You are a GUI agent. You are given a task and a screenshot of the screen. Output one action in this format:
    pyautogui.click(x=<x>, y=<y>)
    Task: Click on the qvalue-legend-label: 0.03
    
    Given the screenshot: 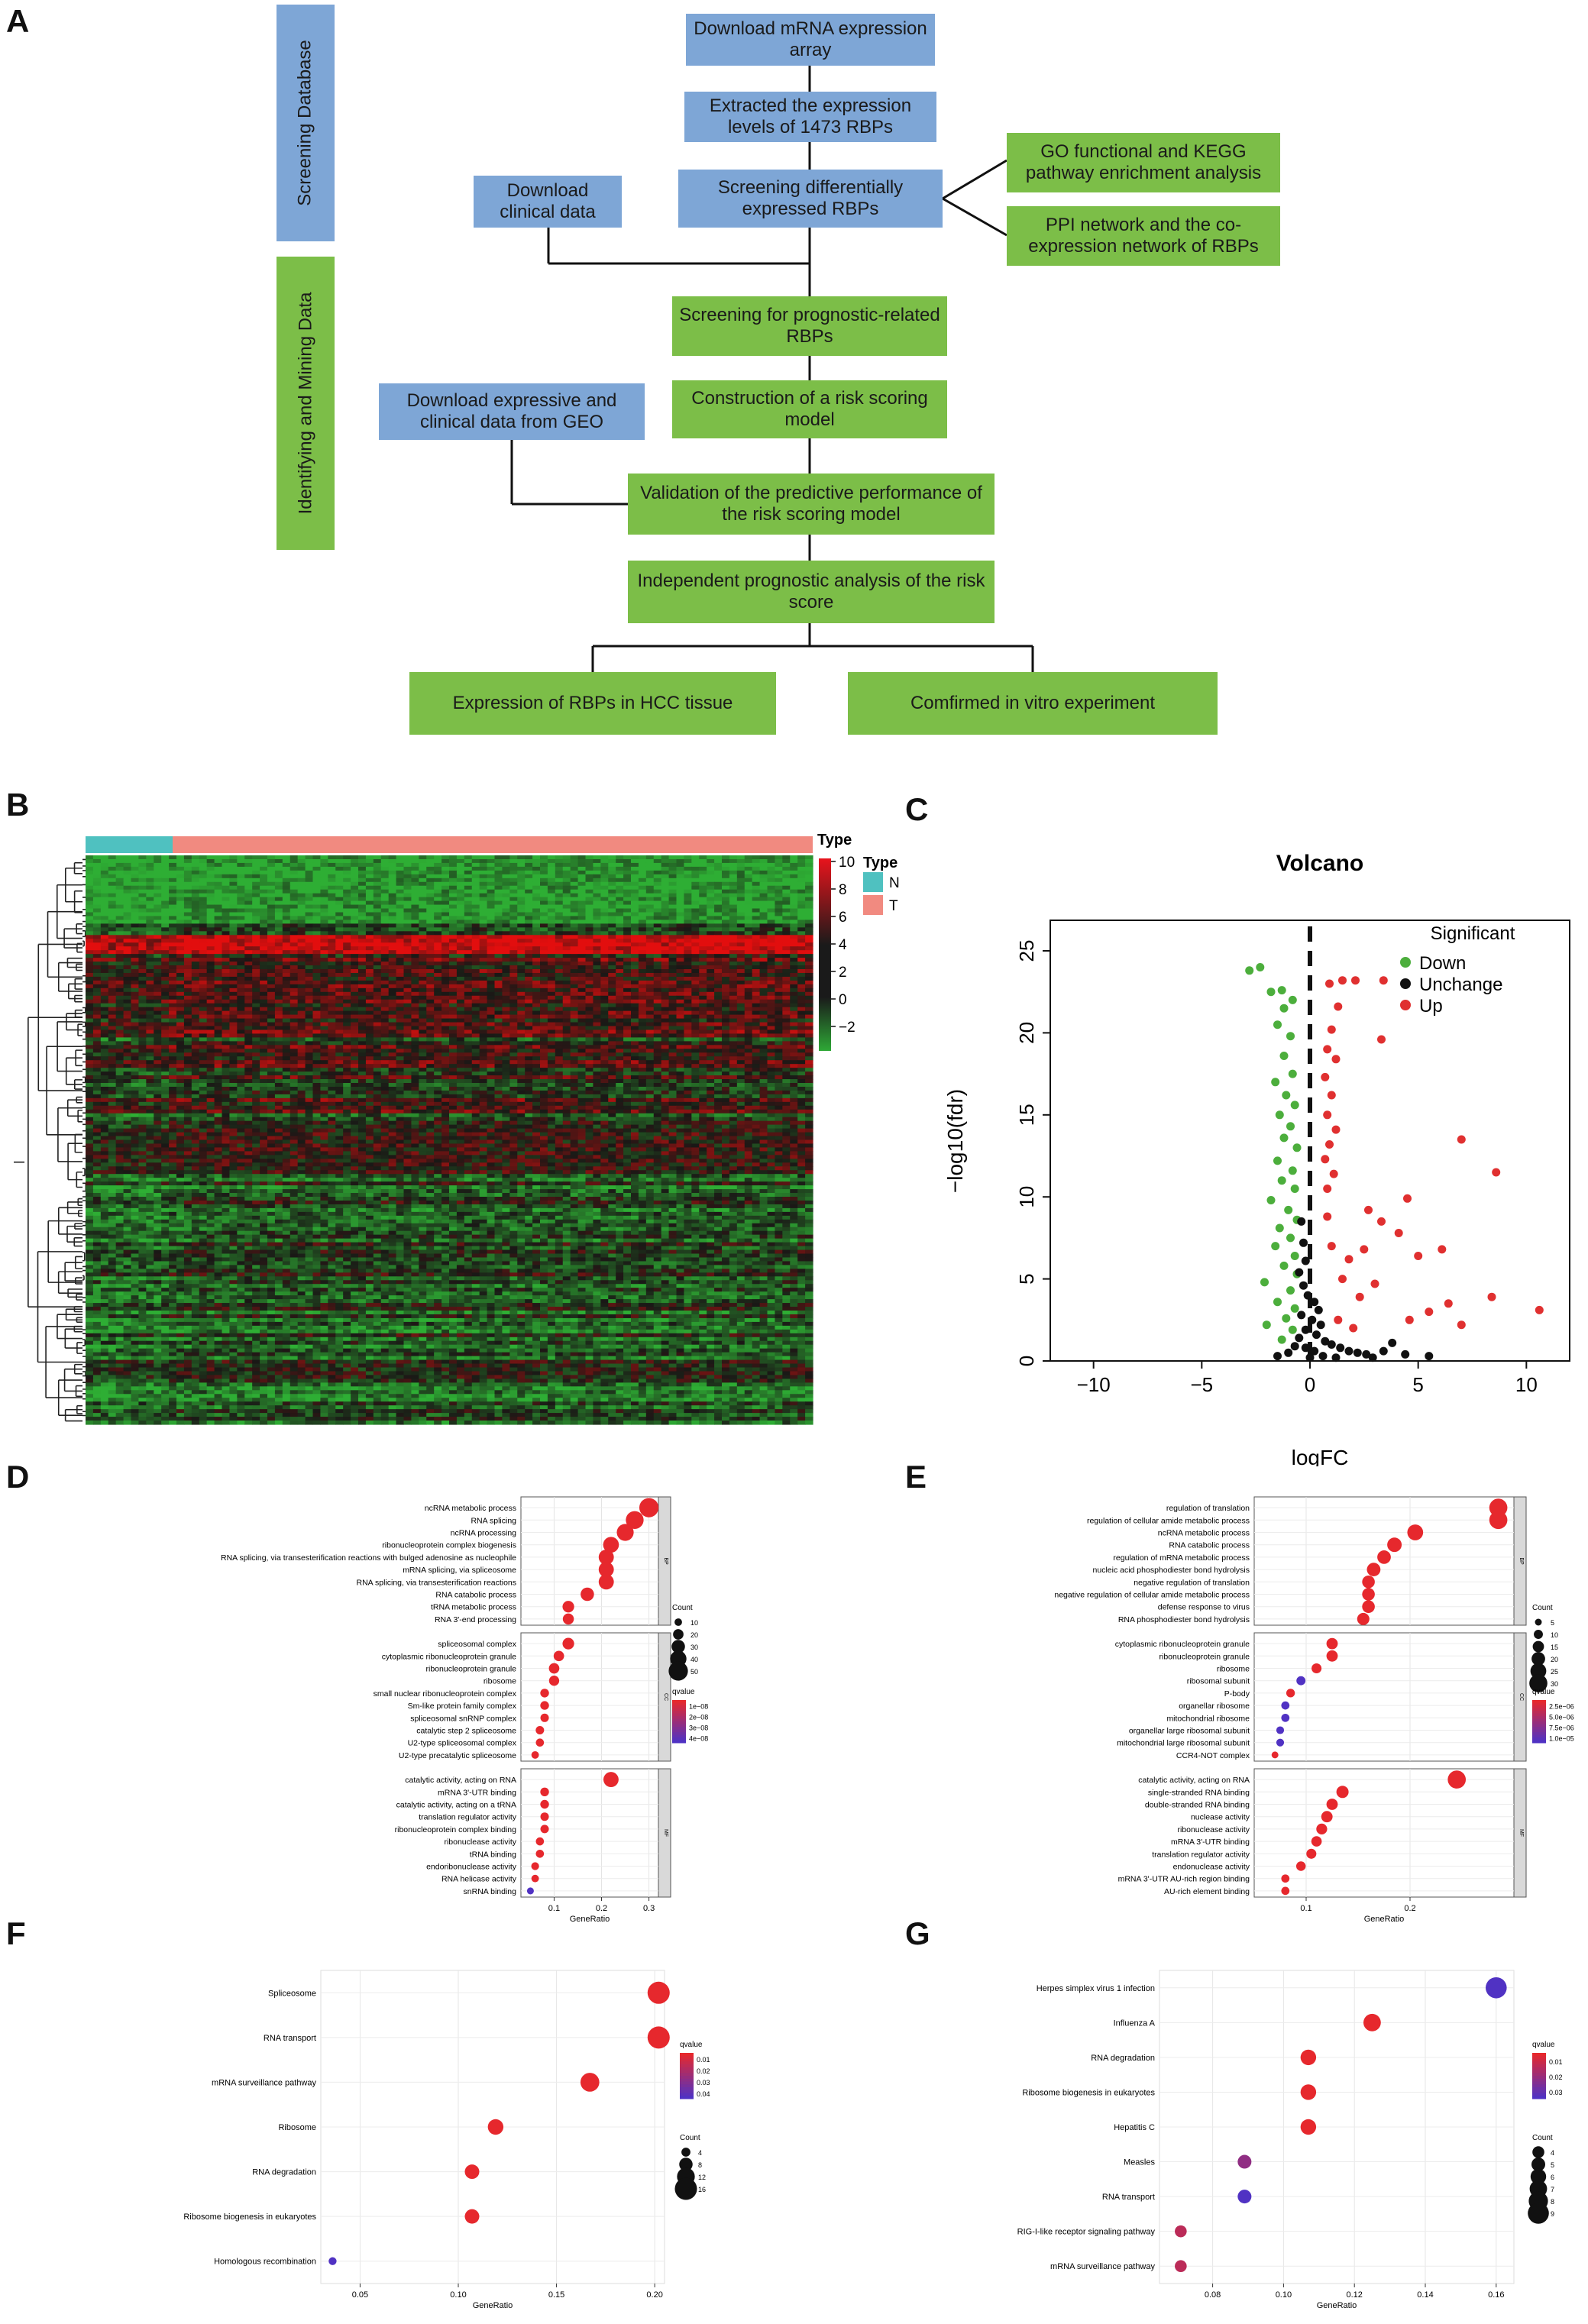 What is the action you would take?
    pyautogui.click(x=703, y=2082)
    